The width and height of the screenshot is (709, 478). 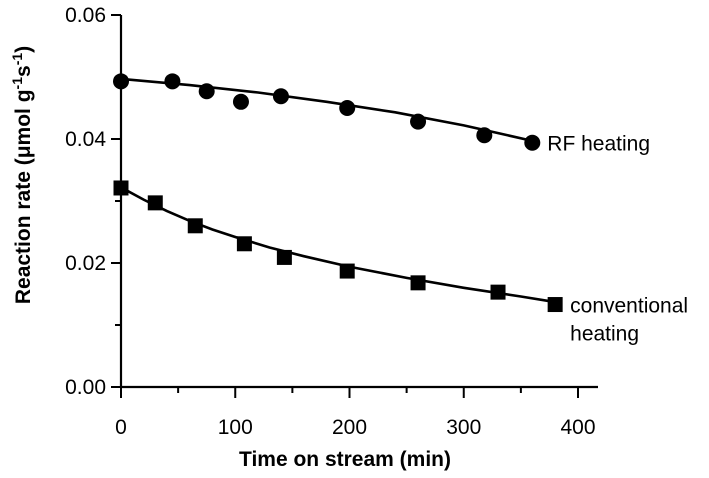 What do you see at coordinates (23, 151) in the screenshot?
I see `y-axis-title-part: μ` at bounding box center [23, 151].